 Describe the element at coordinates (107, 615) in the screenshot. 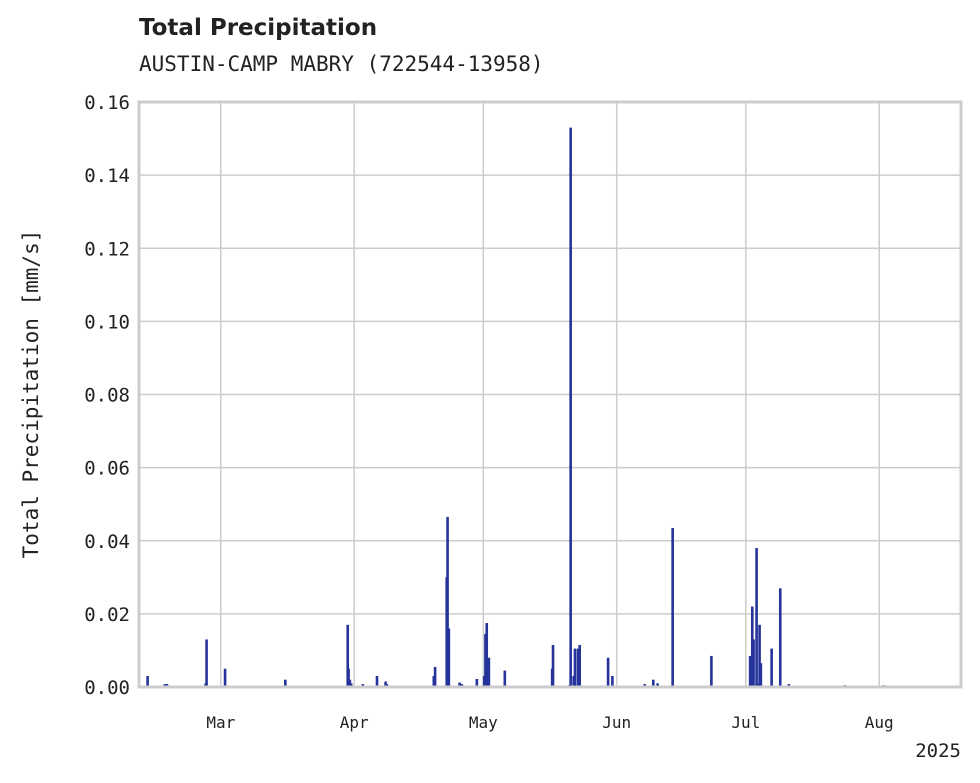

I see `y-tick-label: 0.02` at that location.